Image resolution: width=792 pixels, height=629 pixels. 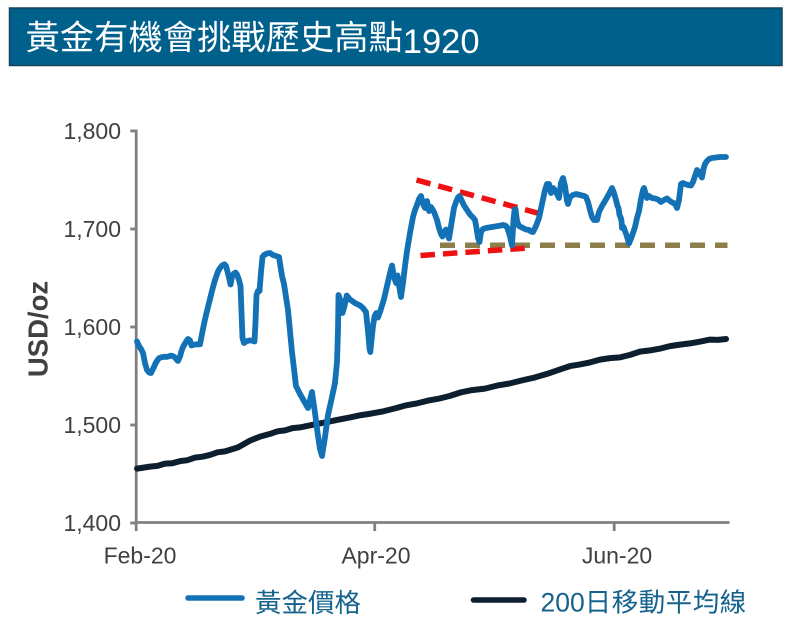 I want to click on svg-text: Feb-20, so click(x=140, y=556).